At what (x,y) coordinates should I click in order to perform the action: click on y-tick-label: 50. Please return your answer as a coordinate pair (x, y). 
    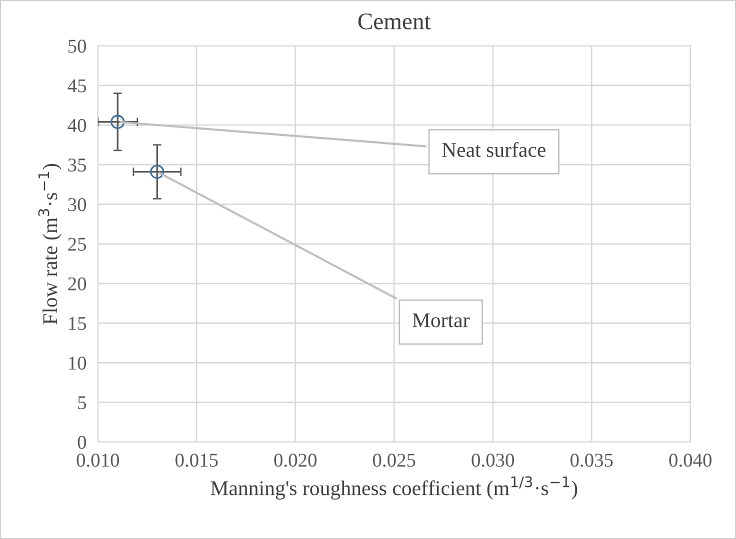
    Looking at the image, I should click on (77, 46).